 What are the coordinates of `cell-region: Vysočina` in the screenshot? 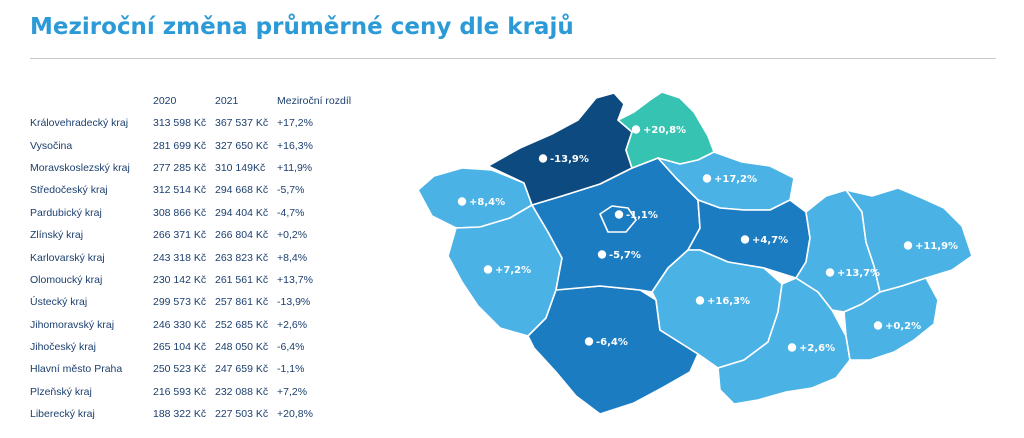 It's located at (51, 145).